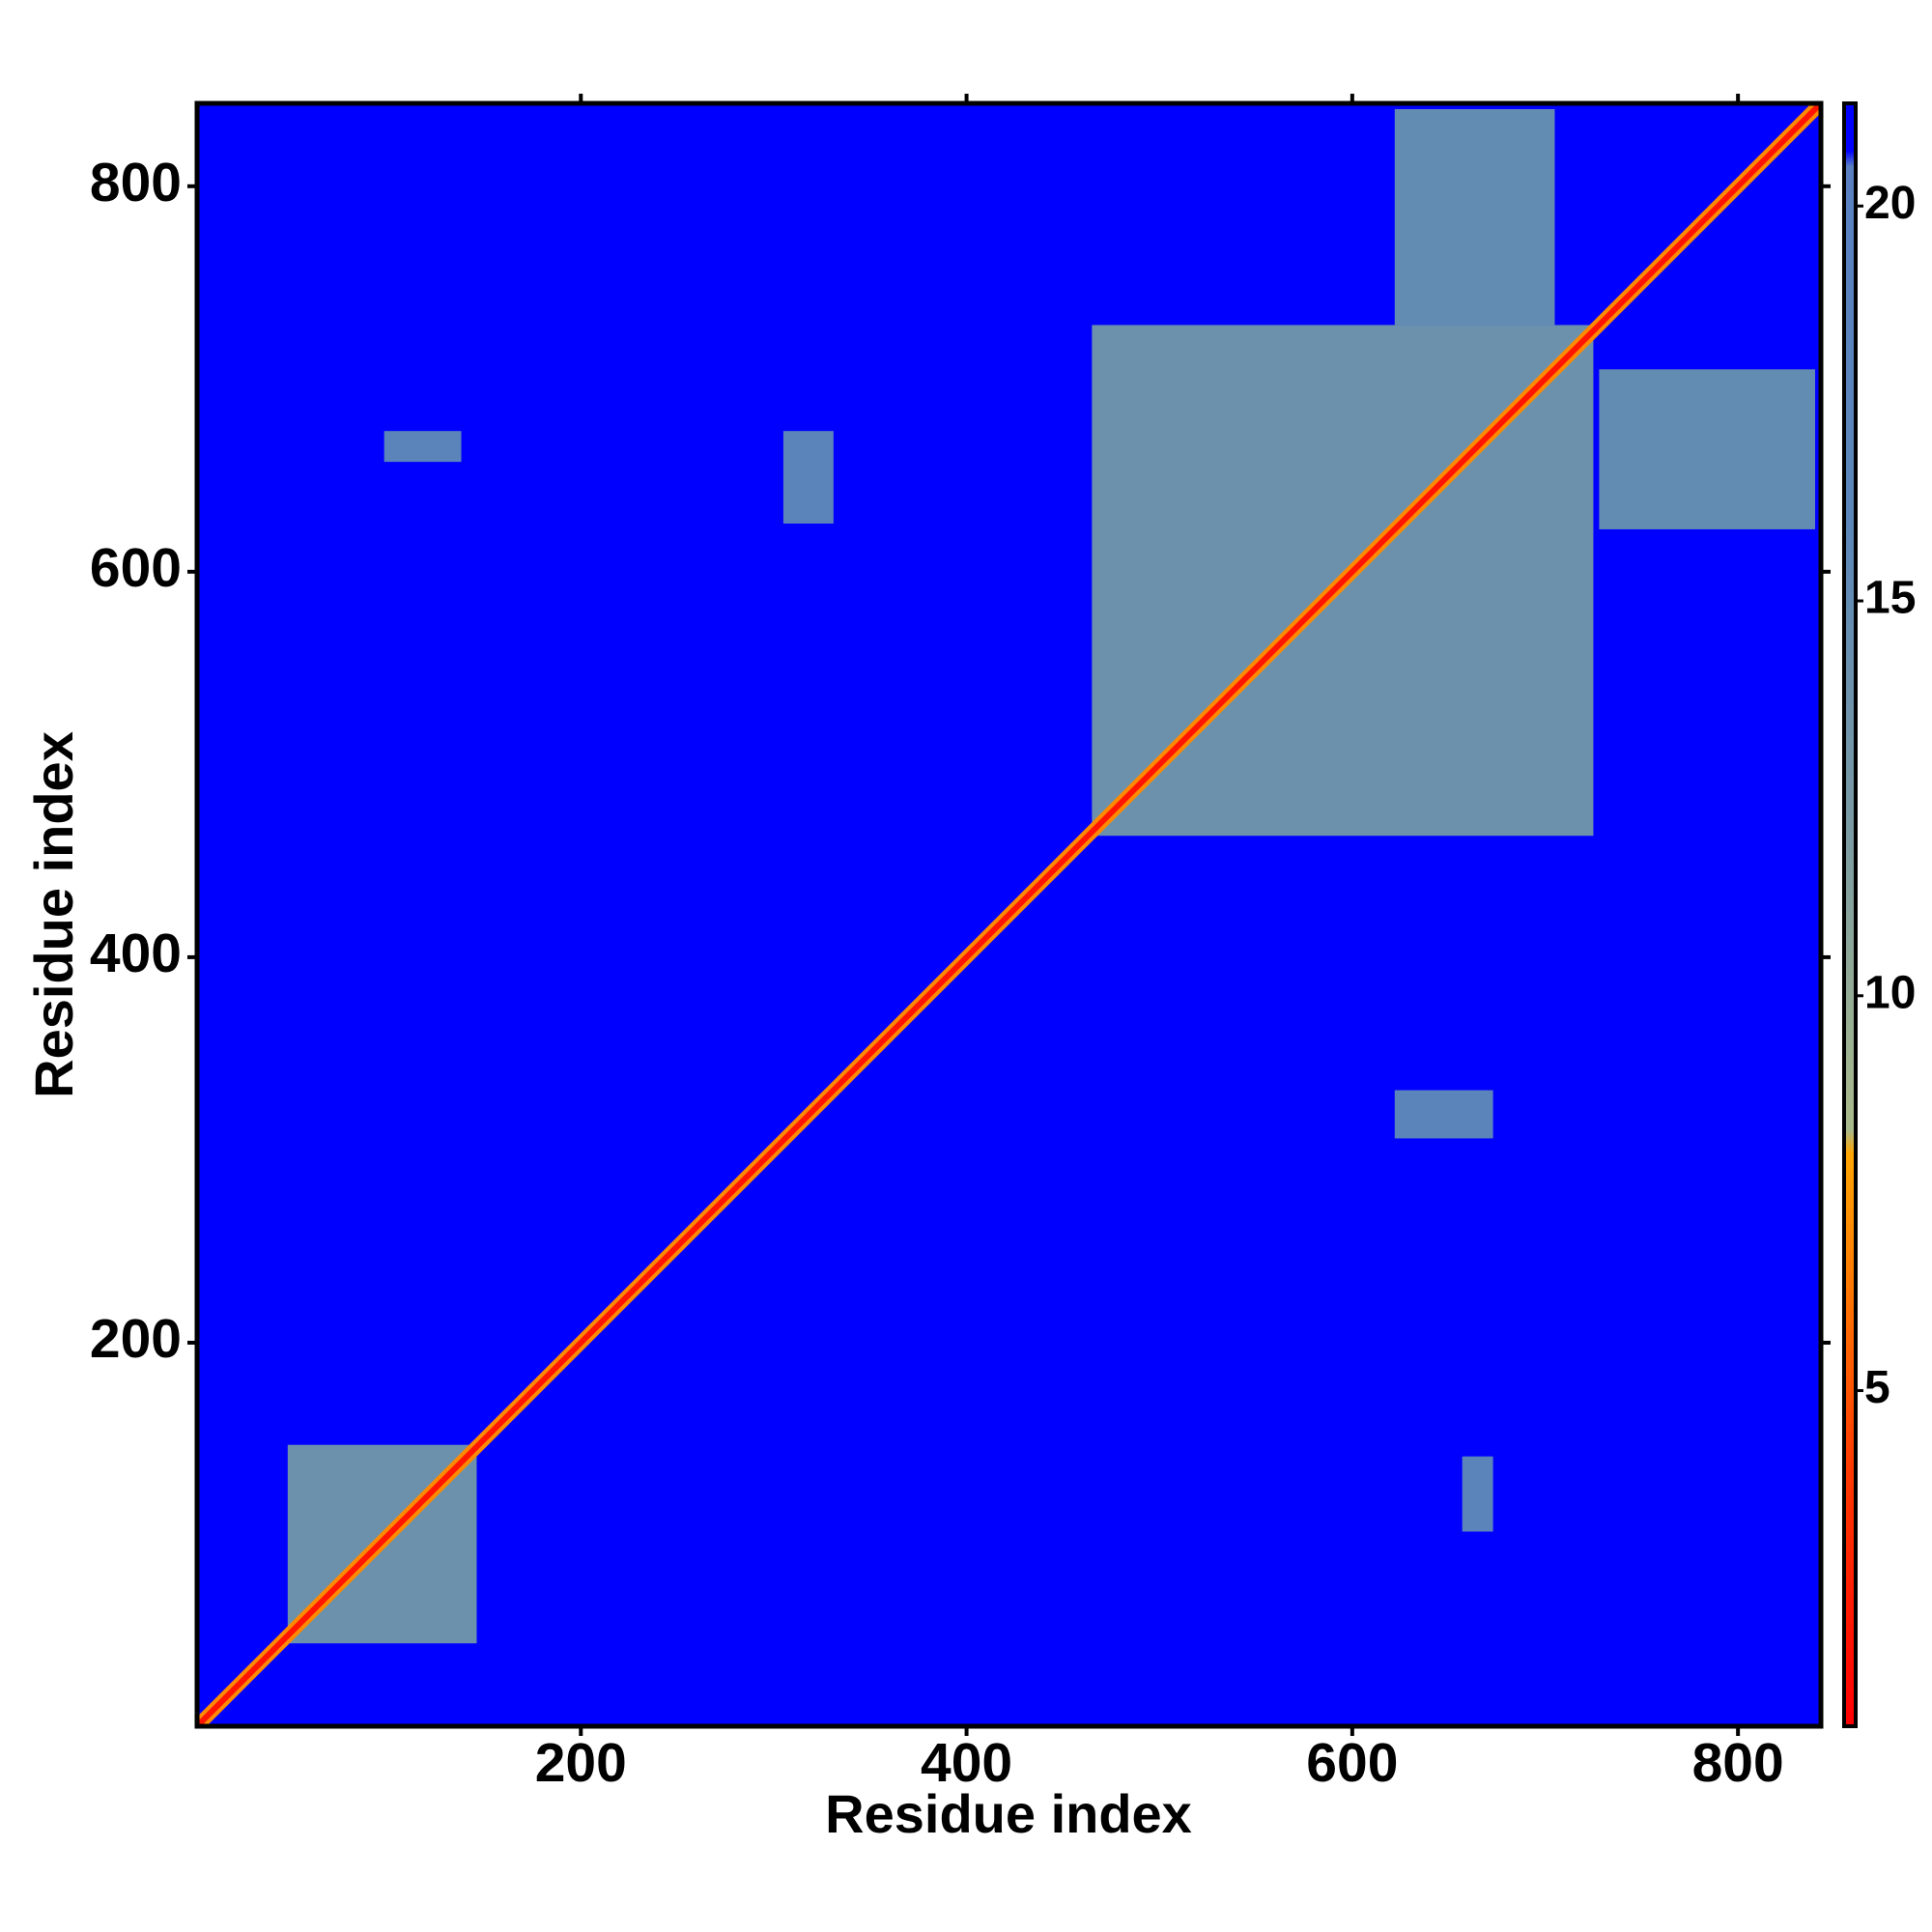 Image resolution: width=1932 pixels, height=1932 pixels. What do you see at coordinates (1890, 992) in the screenshot?
I see `colorbar-tick-label: 10` at bounding box center [1890, 992].